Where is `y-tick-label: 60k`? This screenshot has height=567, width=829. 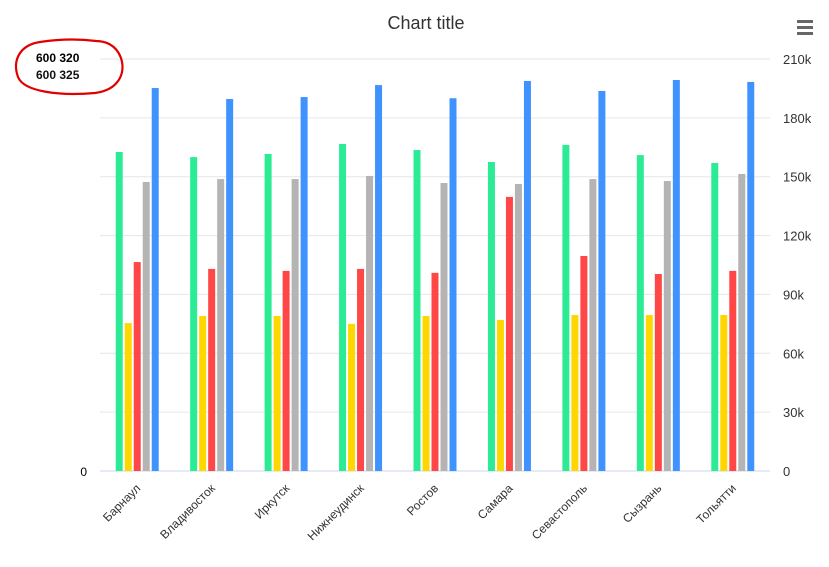 y-tick-label: 60k is located at coordinates (793, 353).